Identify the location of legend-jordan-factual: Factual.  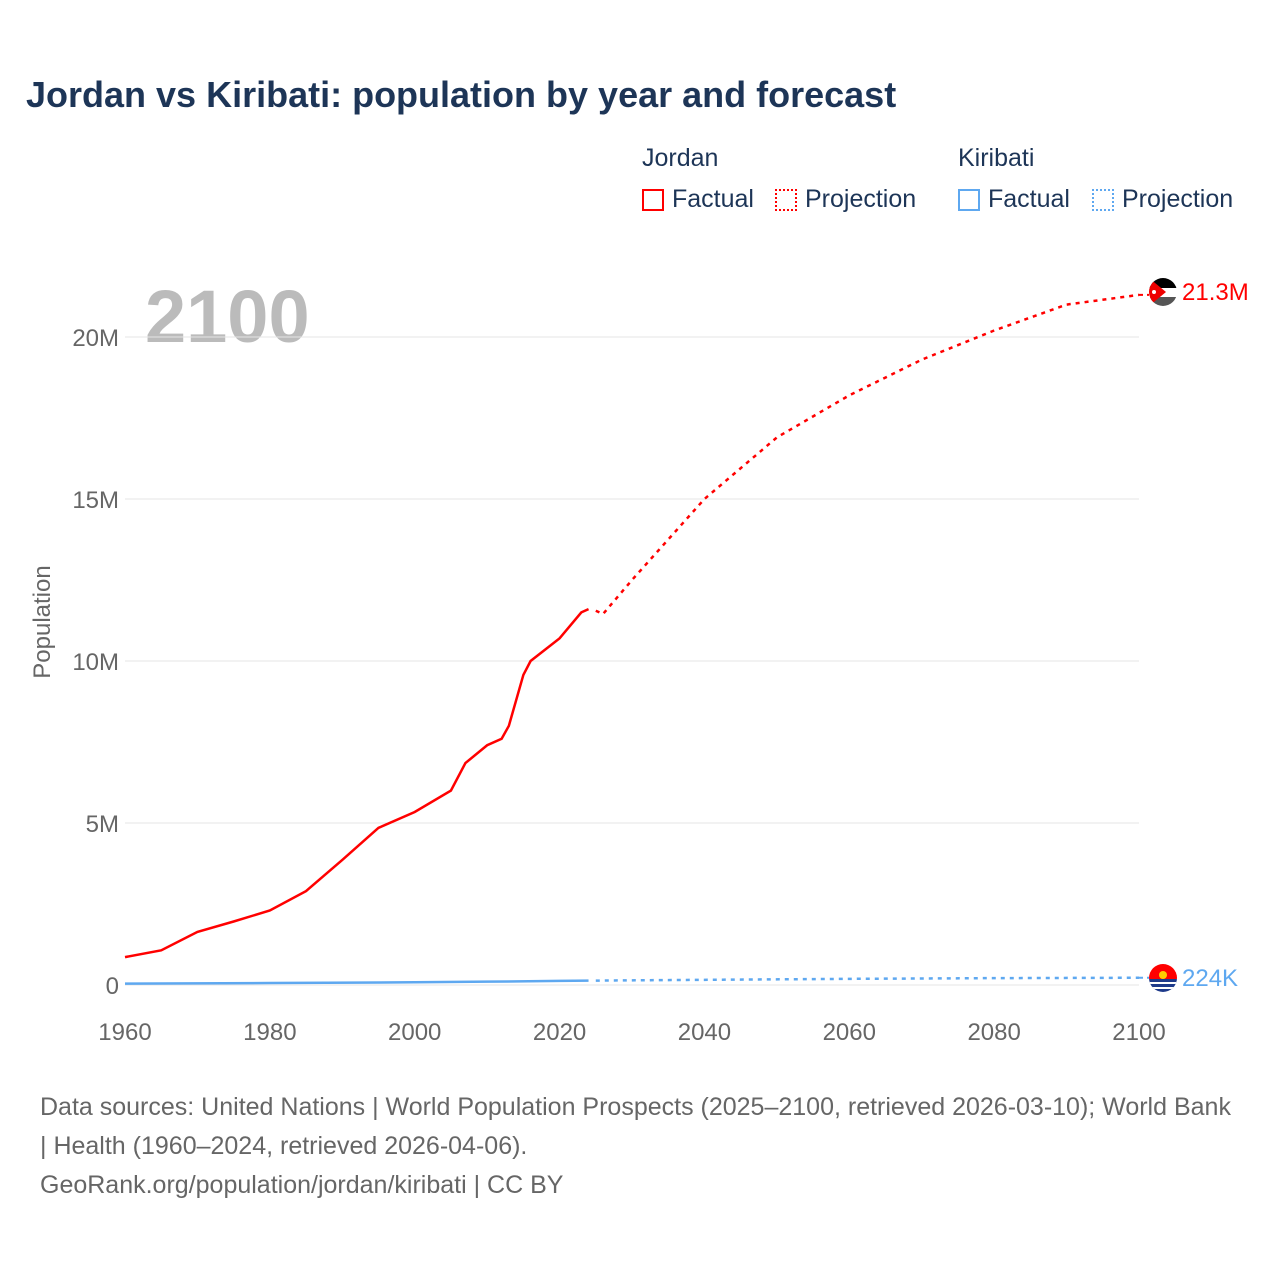
(698, 199).